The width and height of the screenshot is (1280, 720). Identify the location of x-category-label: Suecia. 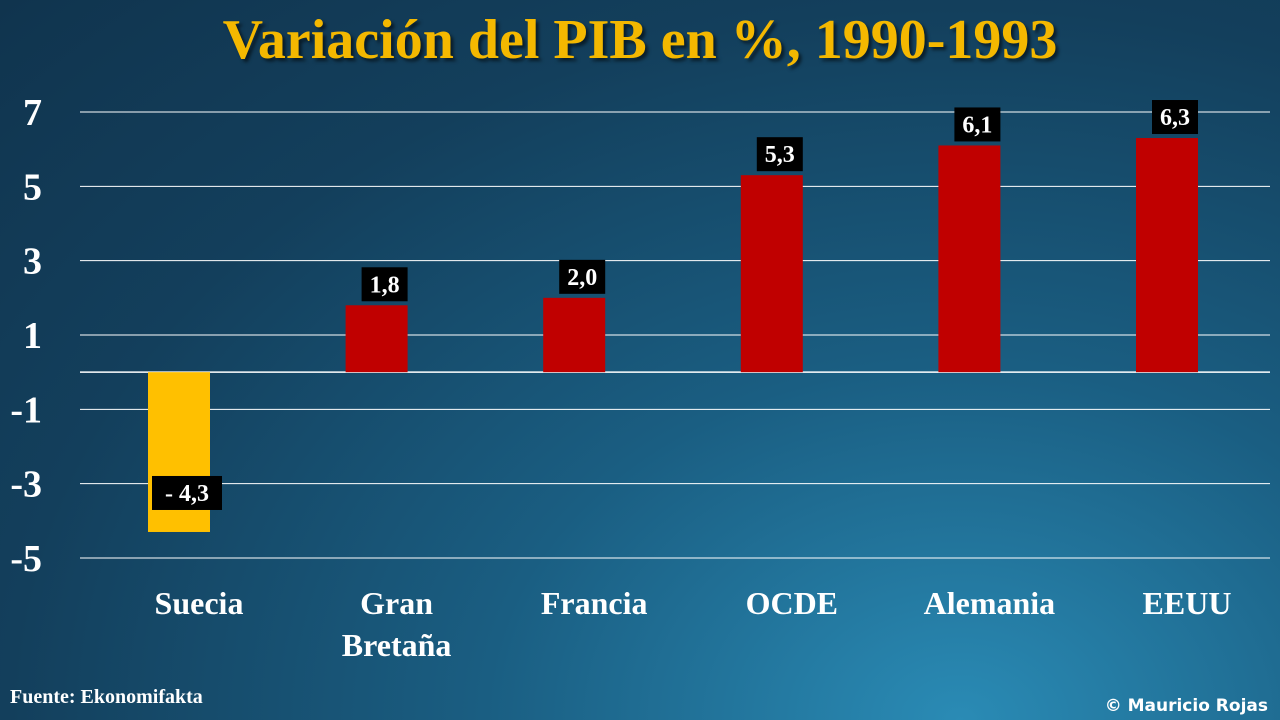
(199, 603).